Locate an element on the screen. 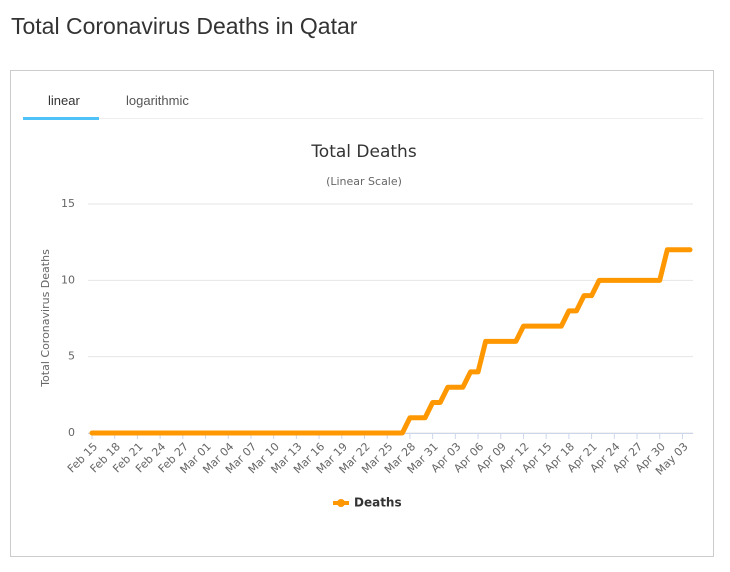 The image size is (730, 572). chart-subtitle: (Linear Scale) is located at coordinates (364, 181).